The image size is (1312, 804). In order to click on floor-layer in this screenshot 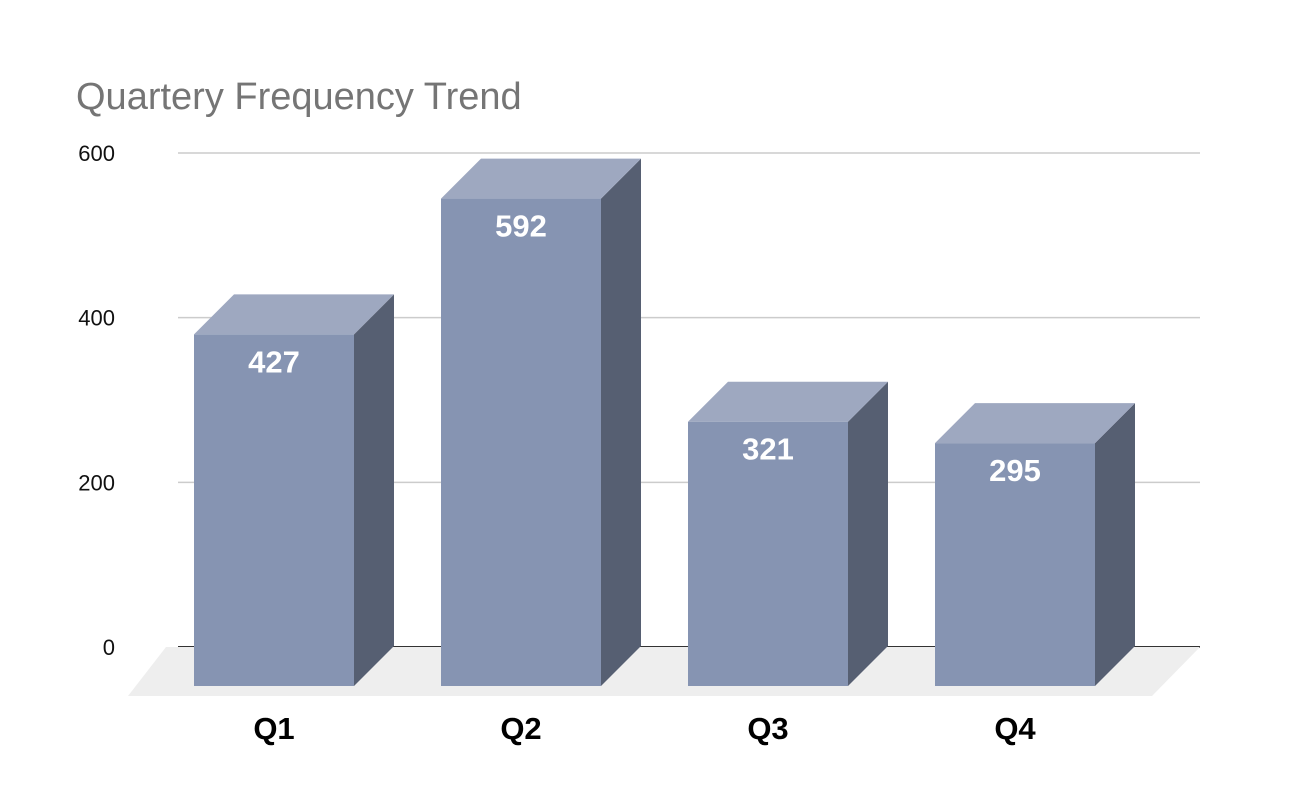, I will do `click(664, 671)`.